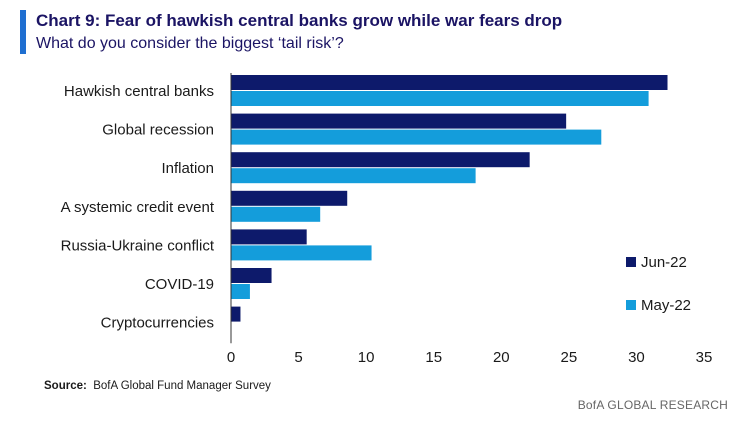 The width and height of the screenshot is (740, 421). What do you see at coordinates (231, 357) in the screenshot?
I see `x-tick-label: 0` at bounding box center [231, 357].